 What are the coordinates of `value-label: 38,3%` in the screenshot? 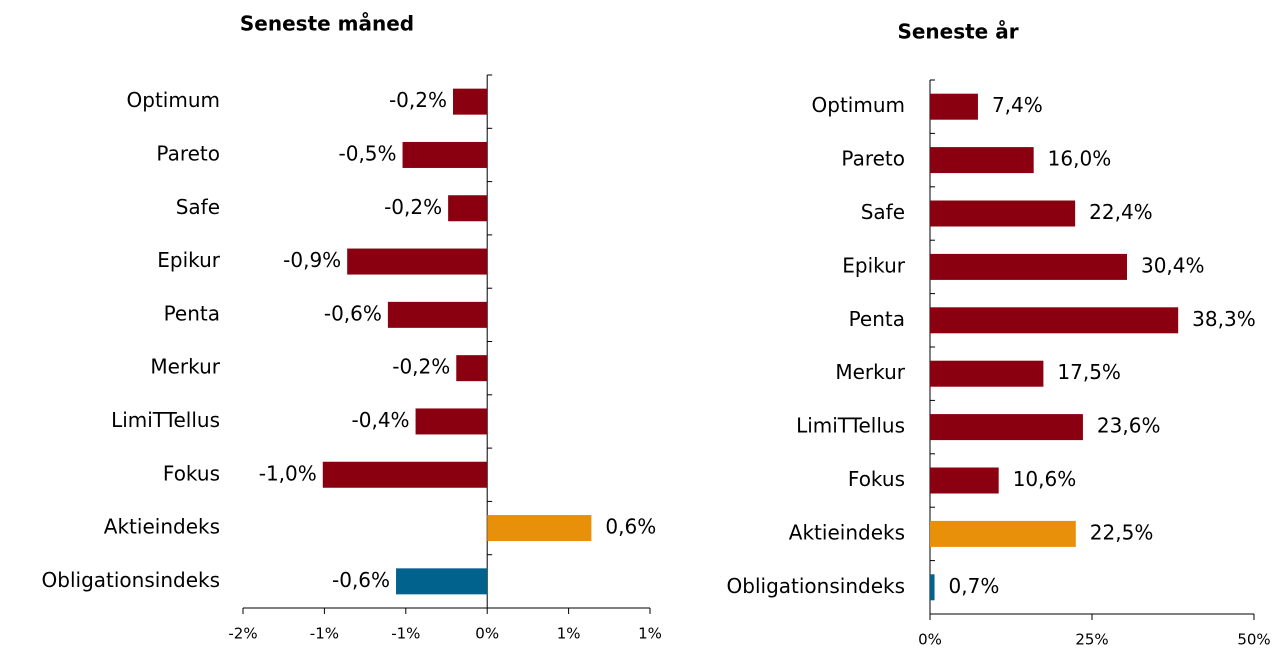 It's located at (1224, 319).